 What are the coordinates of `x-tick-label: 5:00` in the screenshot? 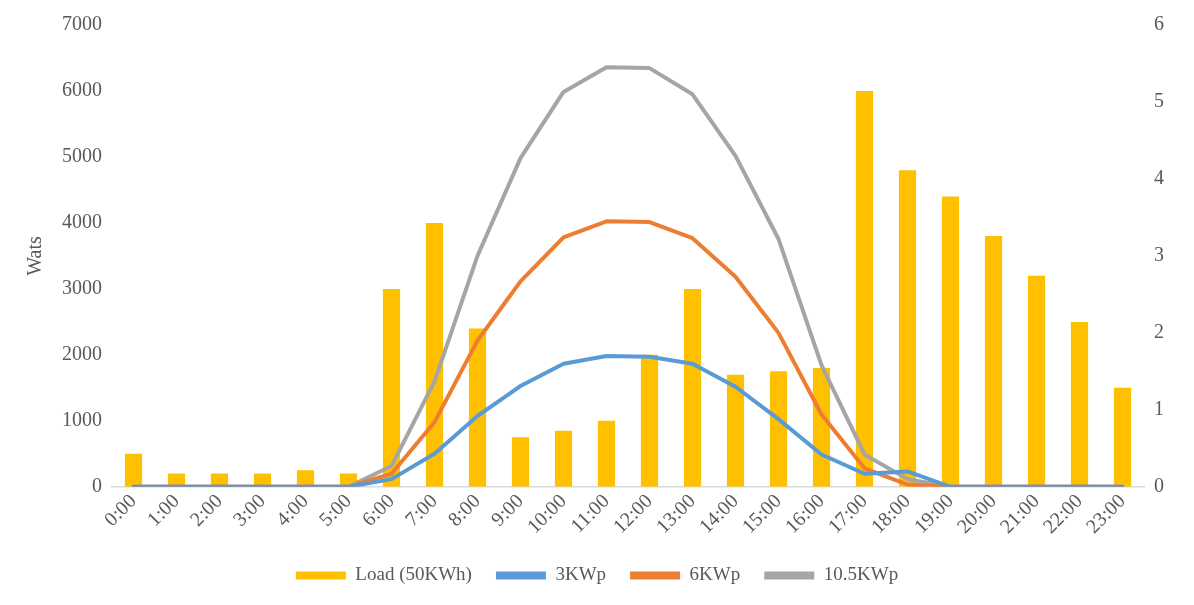 It's located at (335, 509).